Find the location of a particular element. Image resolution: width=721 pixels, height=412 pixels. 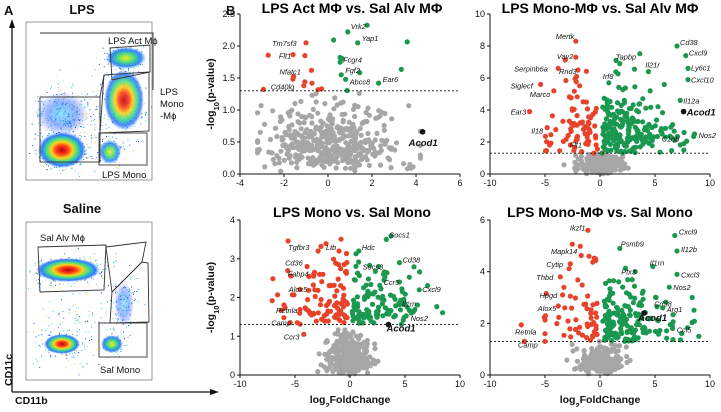

gene-label-tm7sf3: Tm7sf3 is located at coordinates (285, 43).